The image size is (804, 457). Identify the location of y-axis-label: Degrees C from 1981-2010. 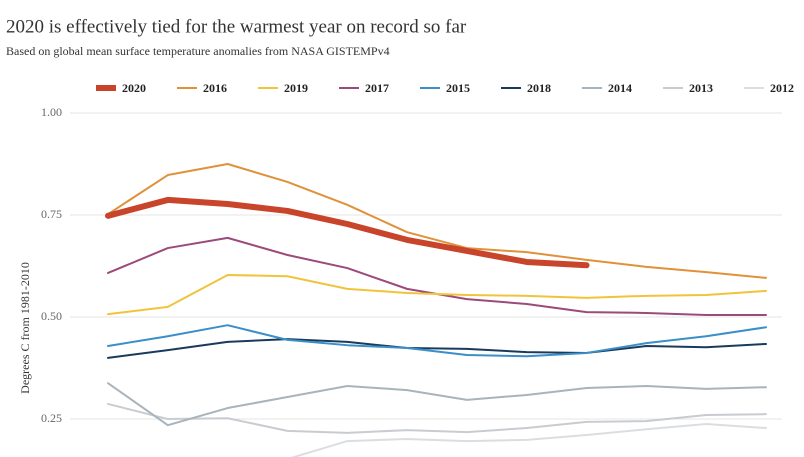
(25, 328).